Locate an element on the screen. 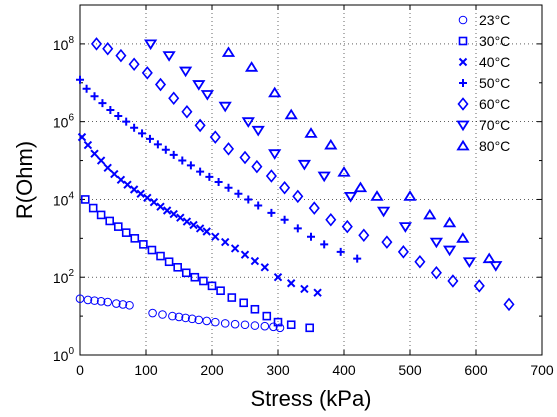  legend-label: 60°C is located at coordinates (494, 104).